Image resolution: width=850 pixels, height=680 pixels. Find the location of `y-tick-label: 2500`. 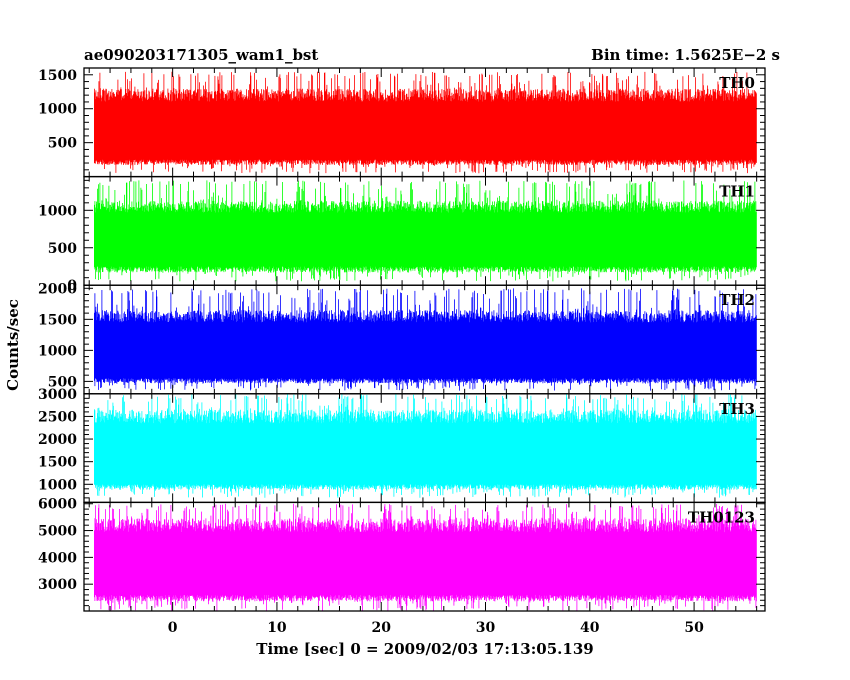

y-tick-label: 2500 is located at coordinates (57, 417).